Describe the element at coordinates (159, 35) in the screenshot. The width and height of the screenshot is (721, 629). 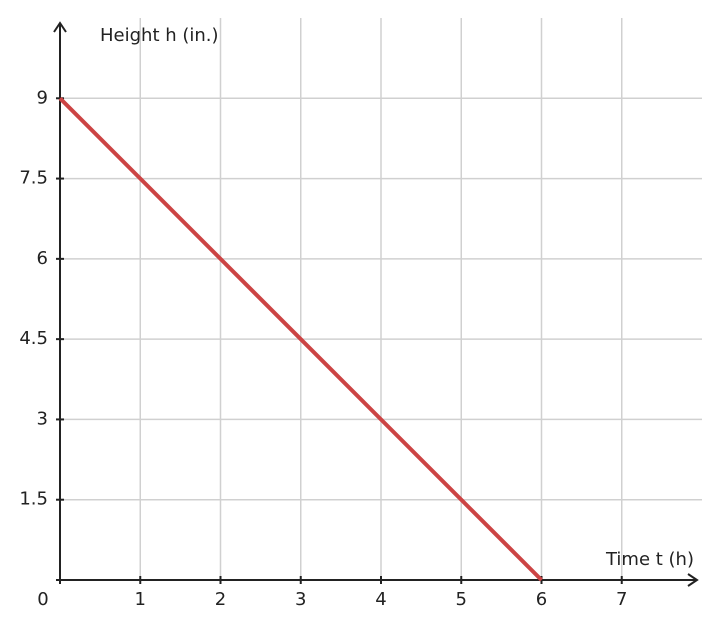
I see `y-axis-label: Height h (in.)` at that location.